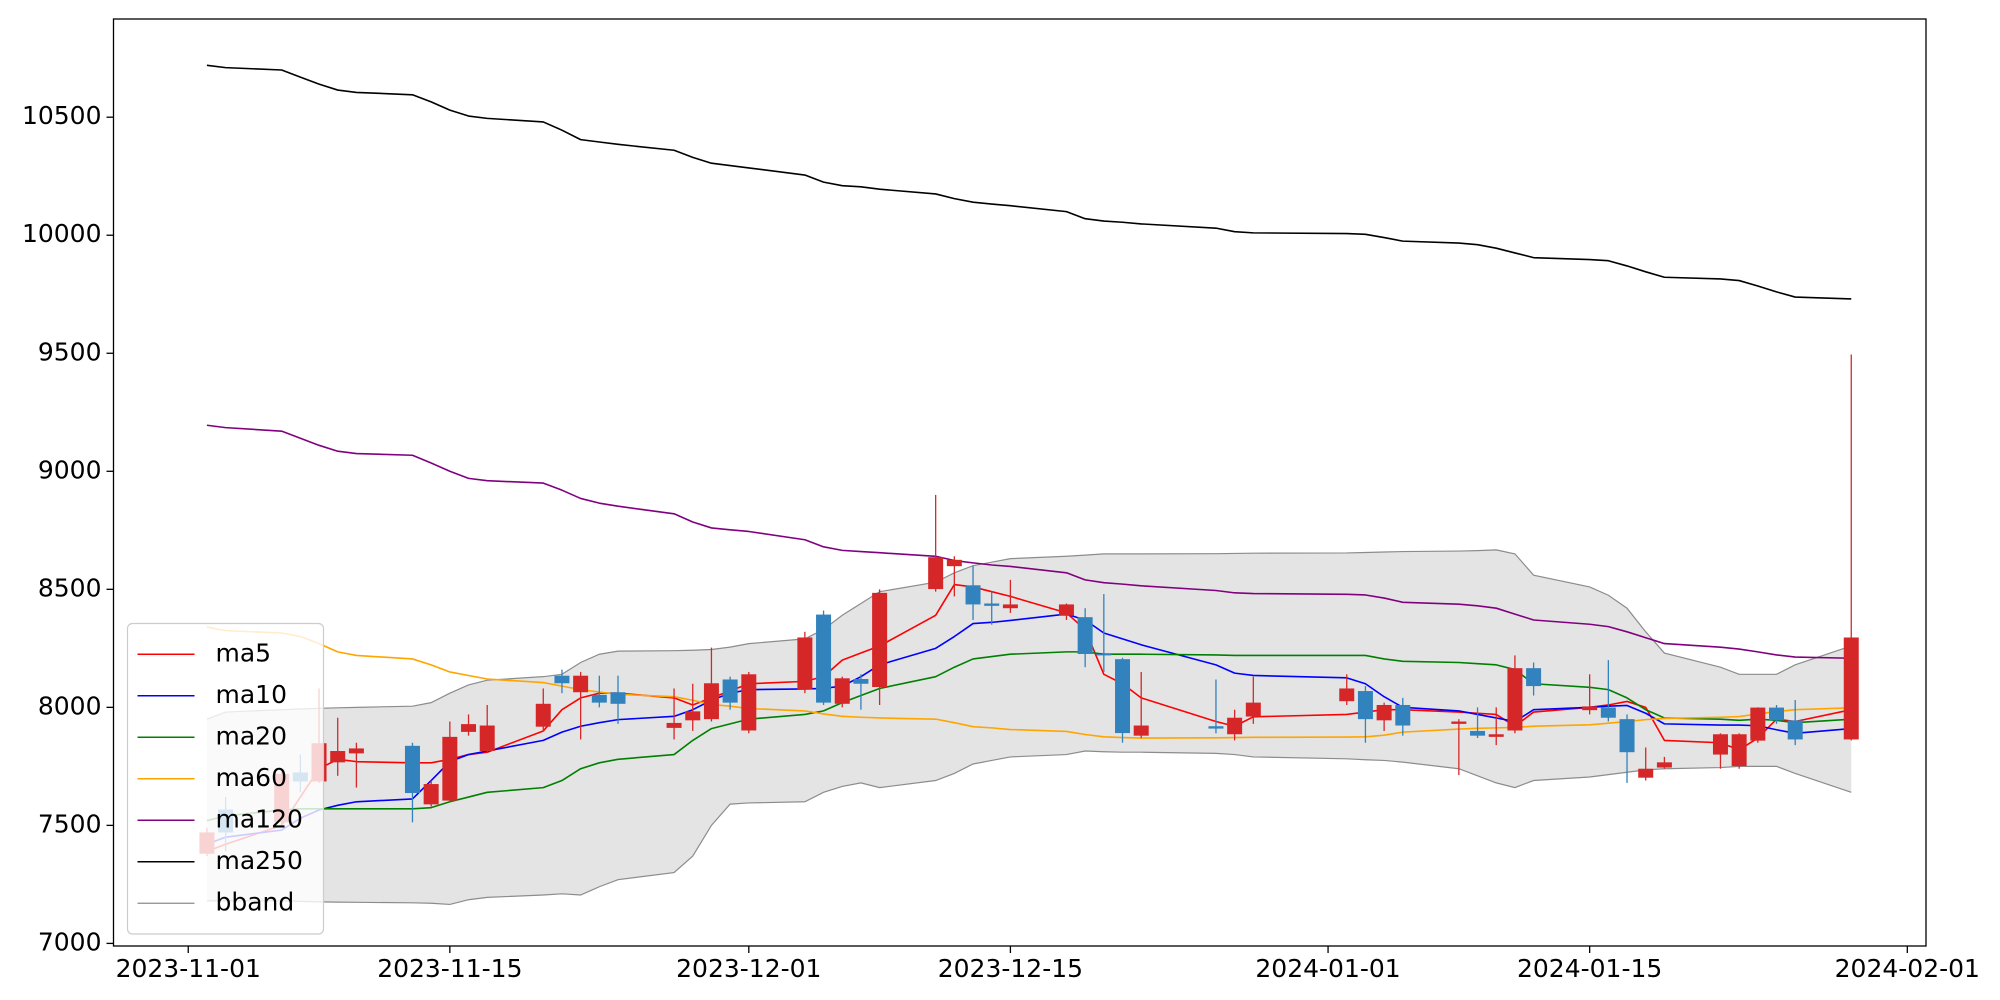  What do you see at coordinates (70, 941) in the screenshot?
I see `y-tick-label: 7000` at bounding box center [70, 941].